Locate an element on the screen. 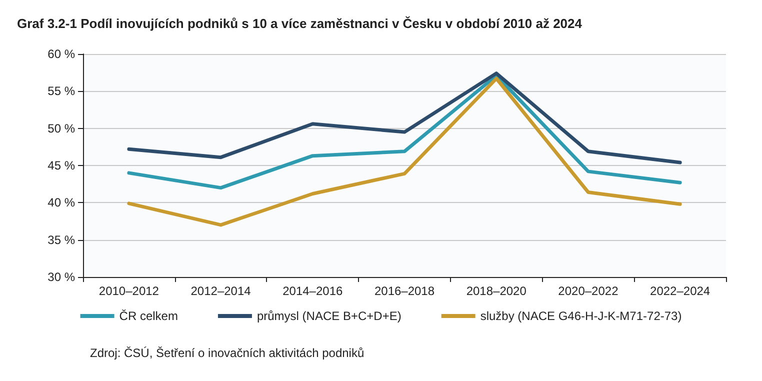 The height and width of the screenshot is (381, 762). y-tick-label: 40 % is located at coordinates (62, 203).